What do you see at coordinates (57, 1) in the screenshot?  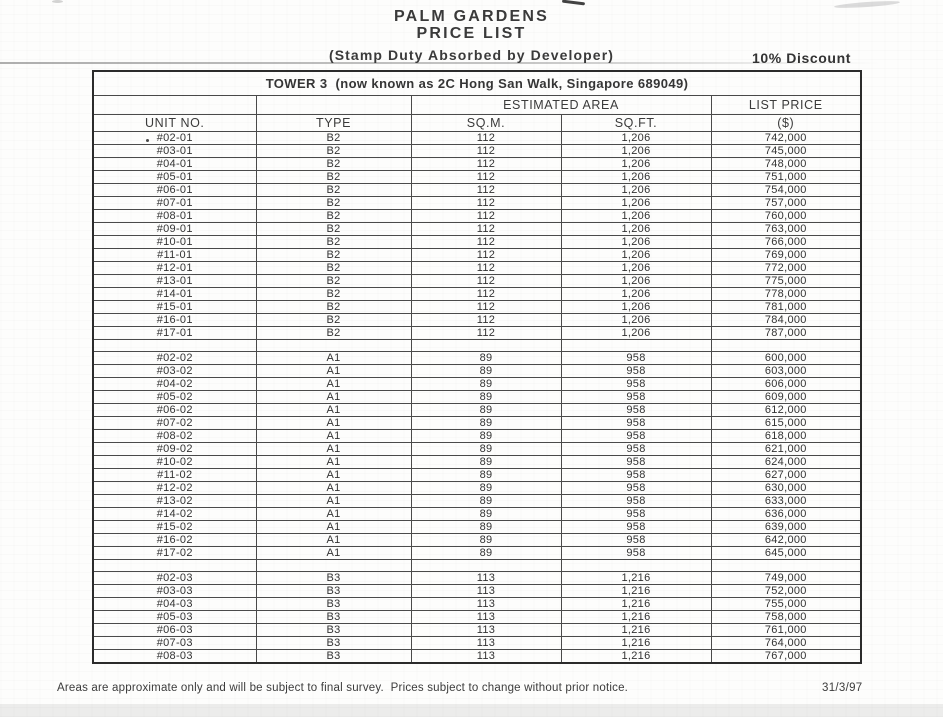 I see `scan-artifact` at bounding box center [57, 1].